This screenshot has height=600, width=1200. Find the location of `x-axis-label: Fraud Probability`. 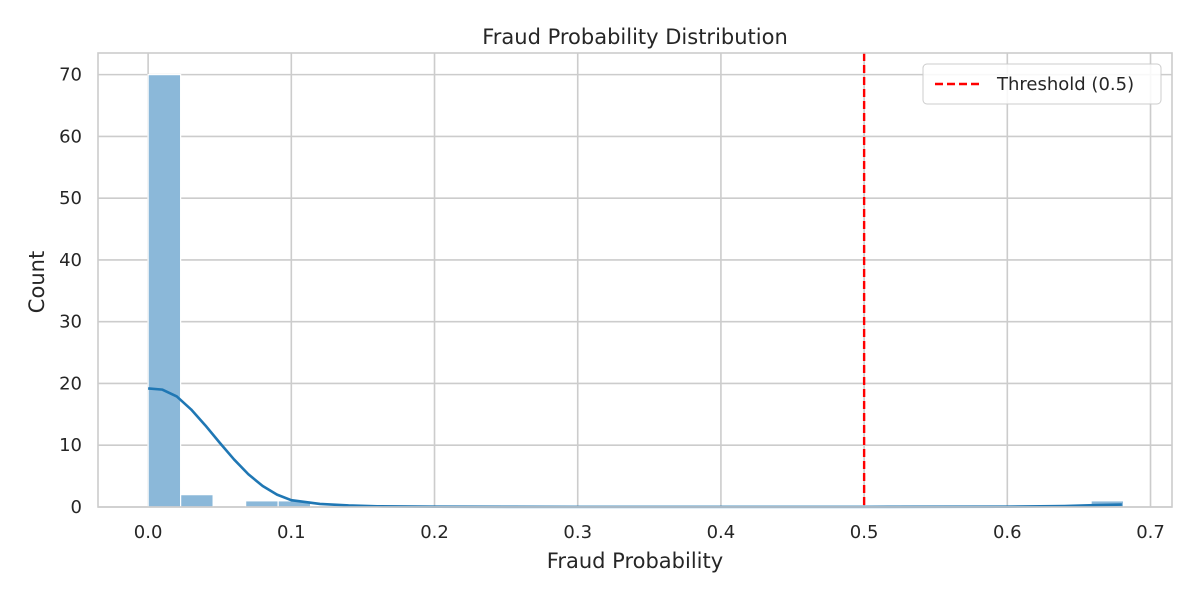

x-axis-label: Fraud Probability is located at coordinates (635, 561).